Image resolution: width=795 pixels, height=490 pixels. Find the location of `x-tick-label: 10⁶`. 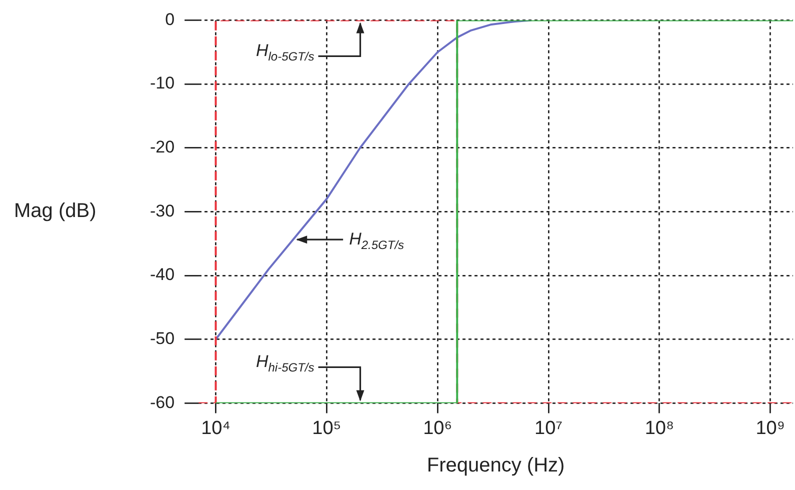

x-tick-label: 10⁶ is located at coordinates (437, 428).